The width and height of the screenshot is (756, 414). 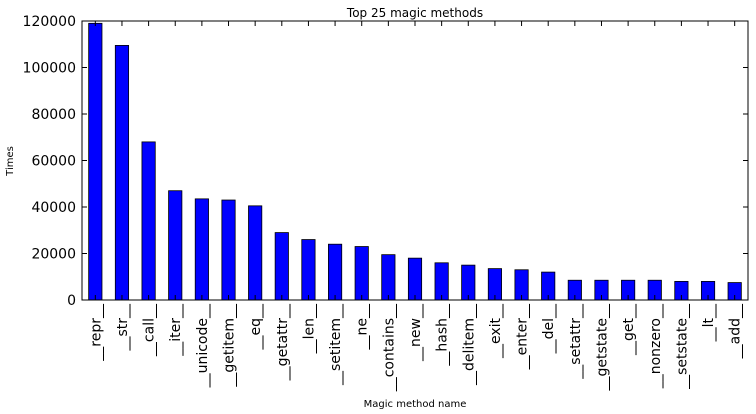 I want to click on x-axis-label: Magic method name, so click(x=415, y=404).